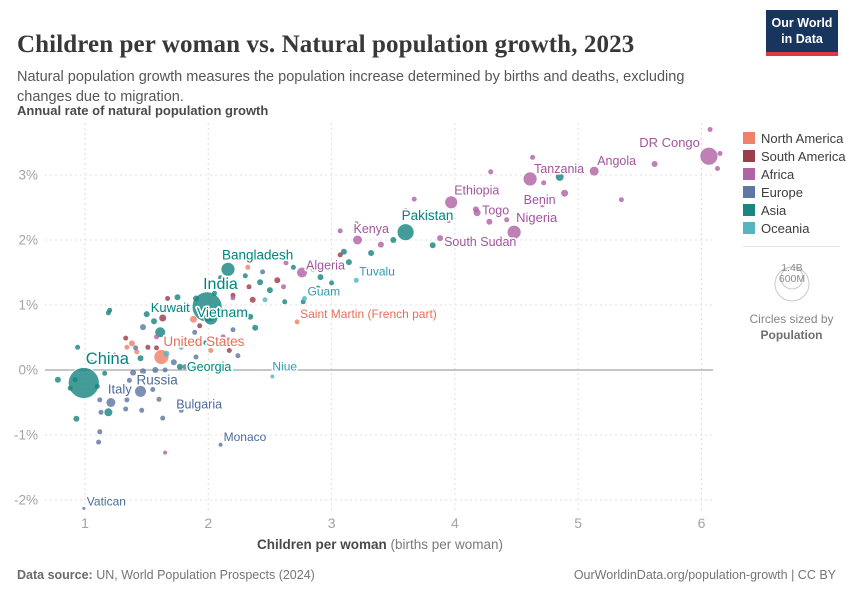 This screenshot has height=600, width=850. I want to click on data-point-ethiopia, so click(451, 202).